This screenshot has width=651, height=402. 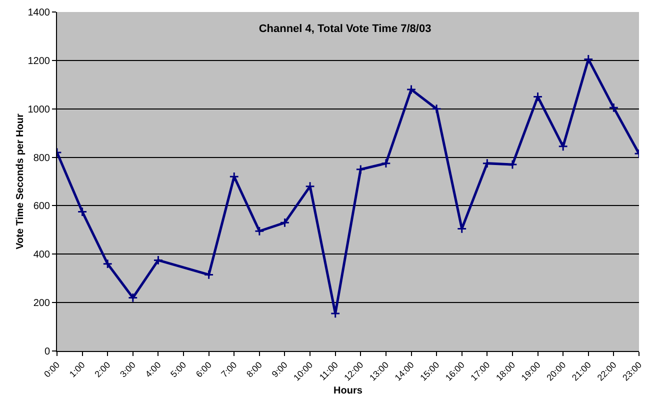 I want to click on y-tick-label: 400, so click(x=41, y=255).